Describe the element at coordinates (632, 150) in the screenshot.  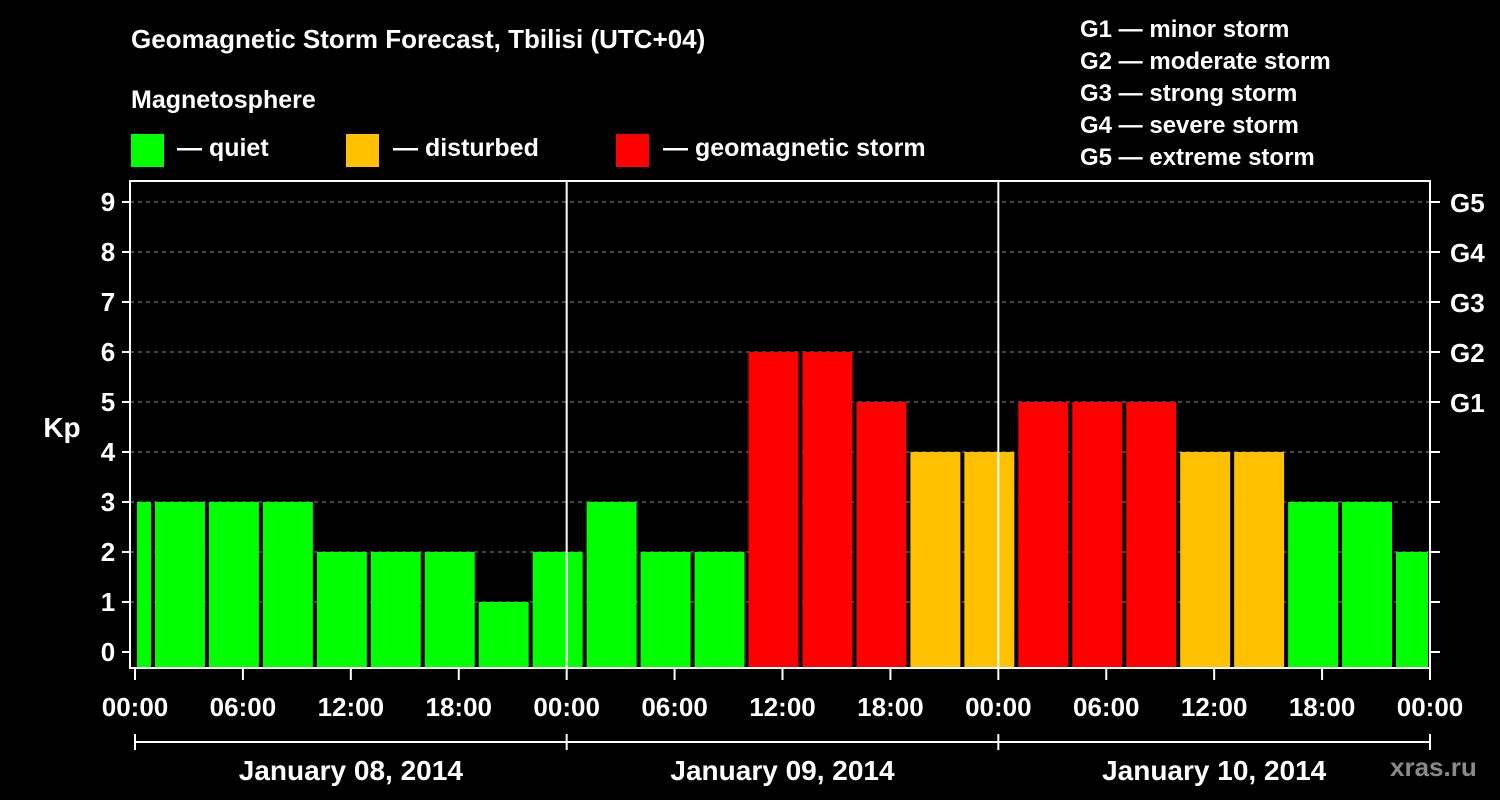
I see `legend-swatch-storm` at that location.